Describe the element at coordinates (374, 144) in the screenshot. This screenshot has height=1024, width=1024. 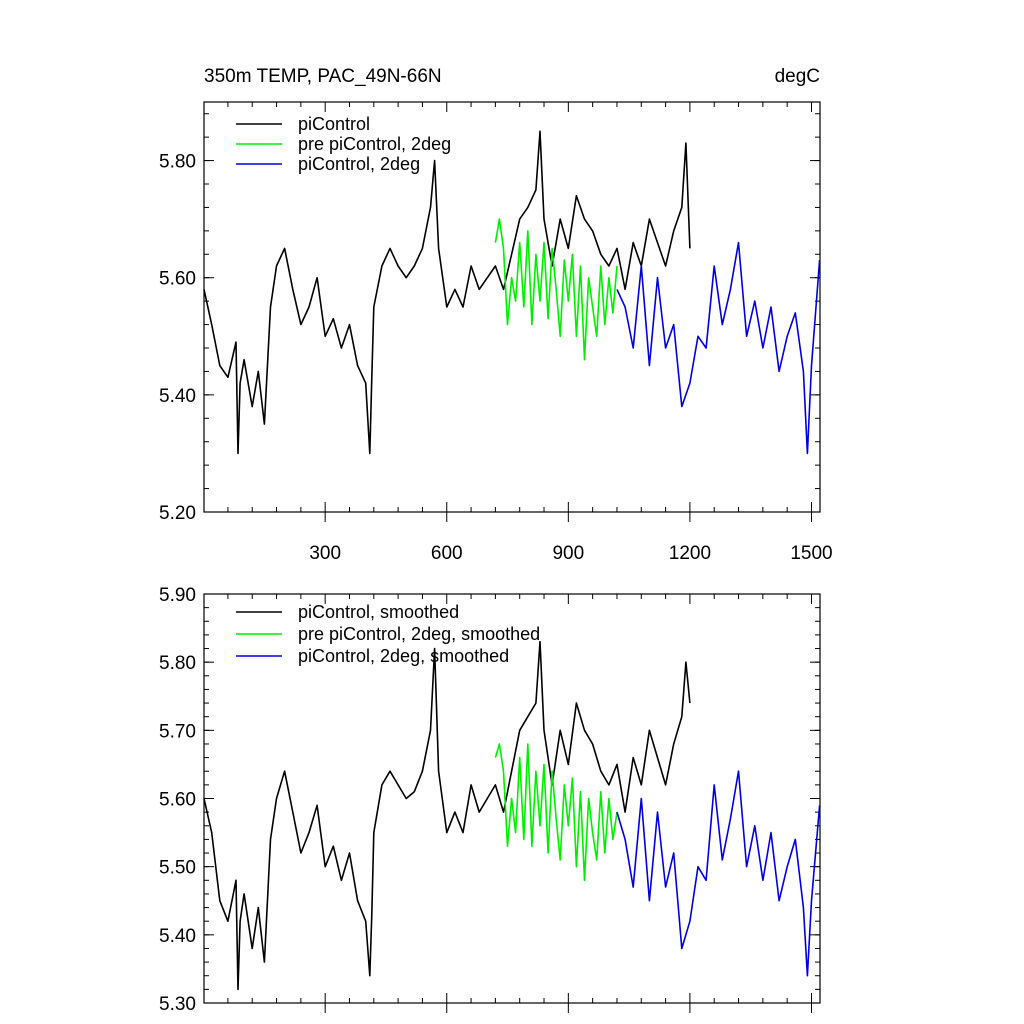
I see `legend-label: pre piControl, 2deg` at that location.